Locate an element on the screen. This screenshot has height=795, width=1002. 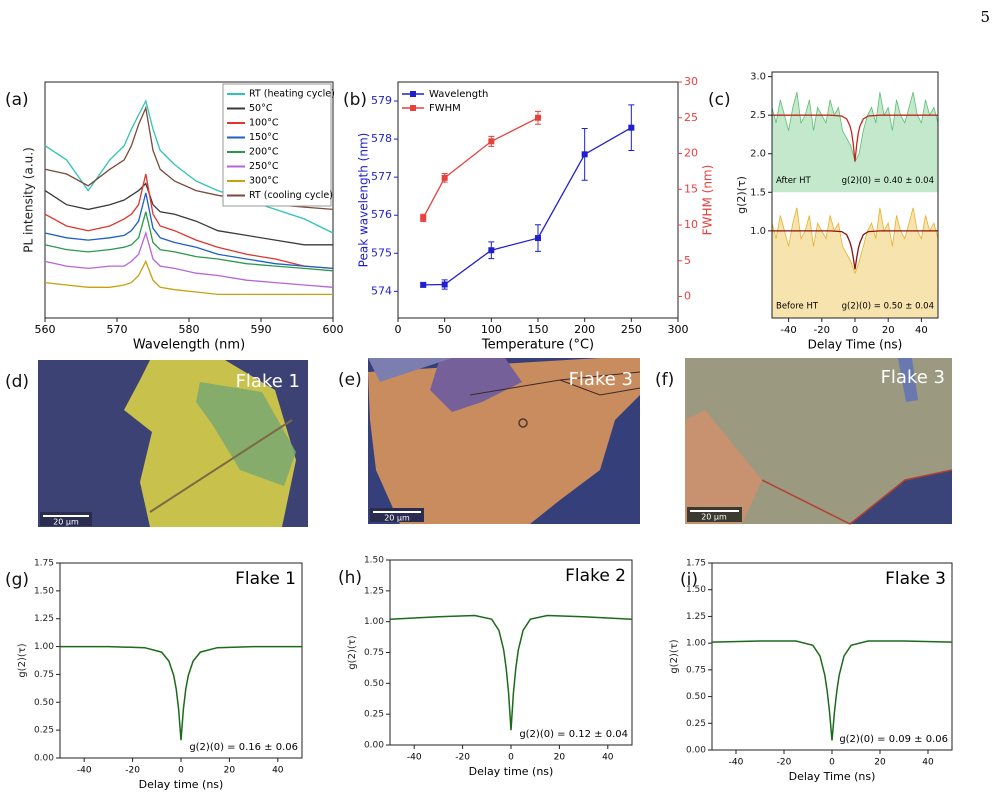
legend-label: 300°C is located at coordinates (264, 181).